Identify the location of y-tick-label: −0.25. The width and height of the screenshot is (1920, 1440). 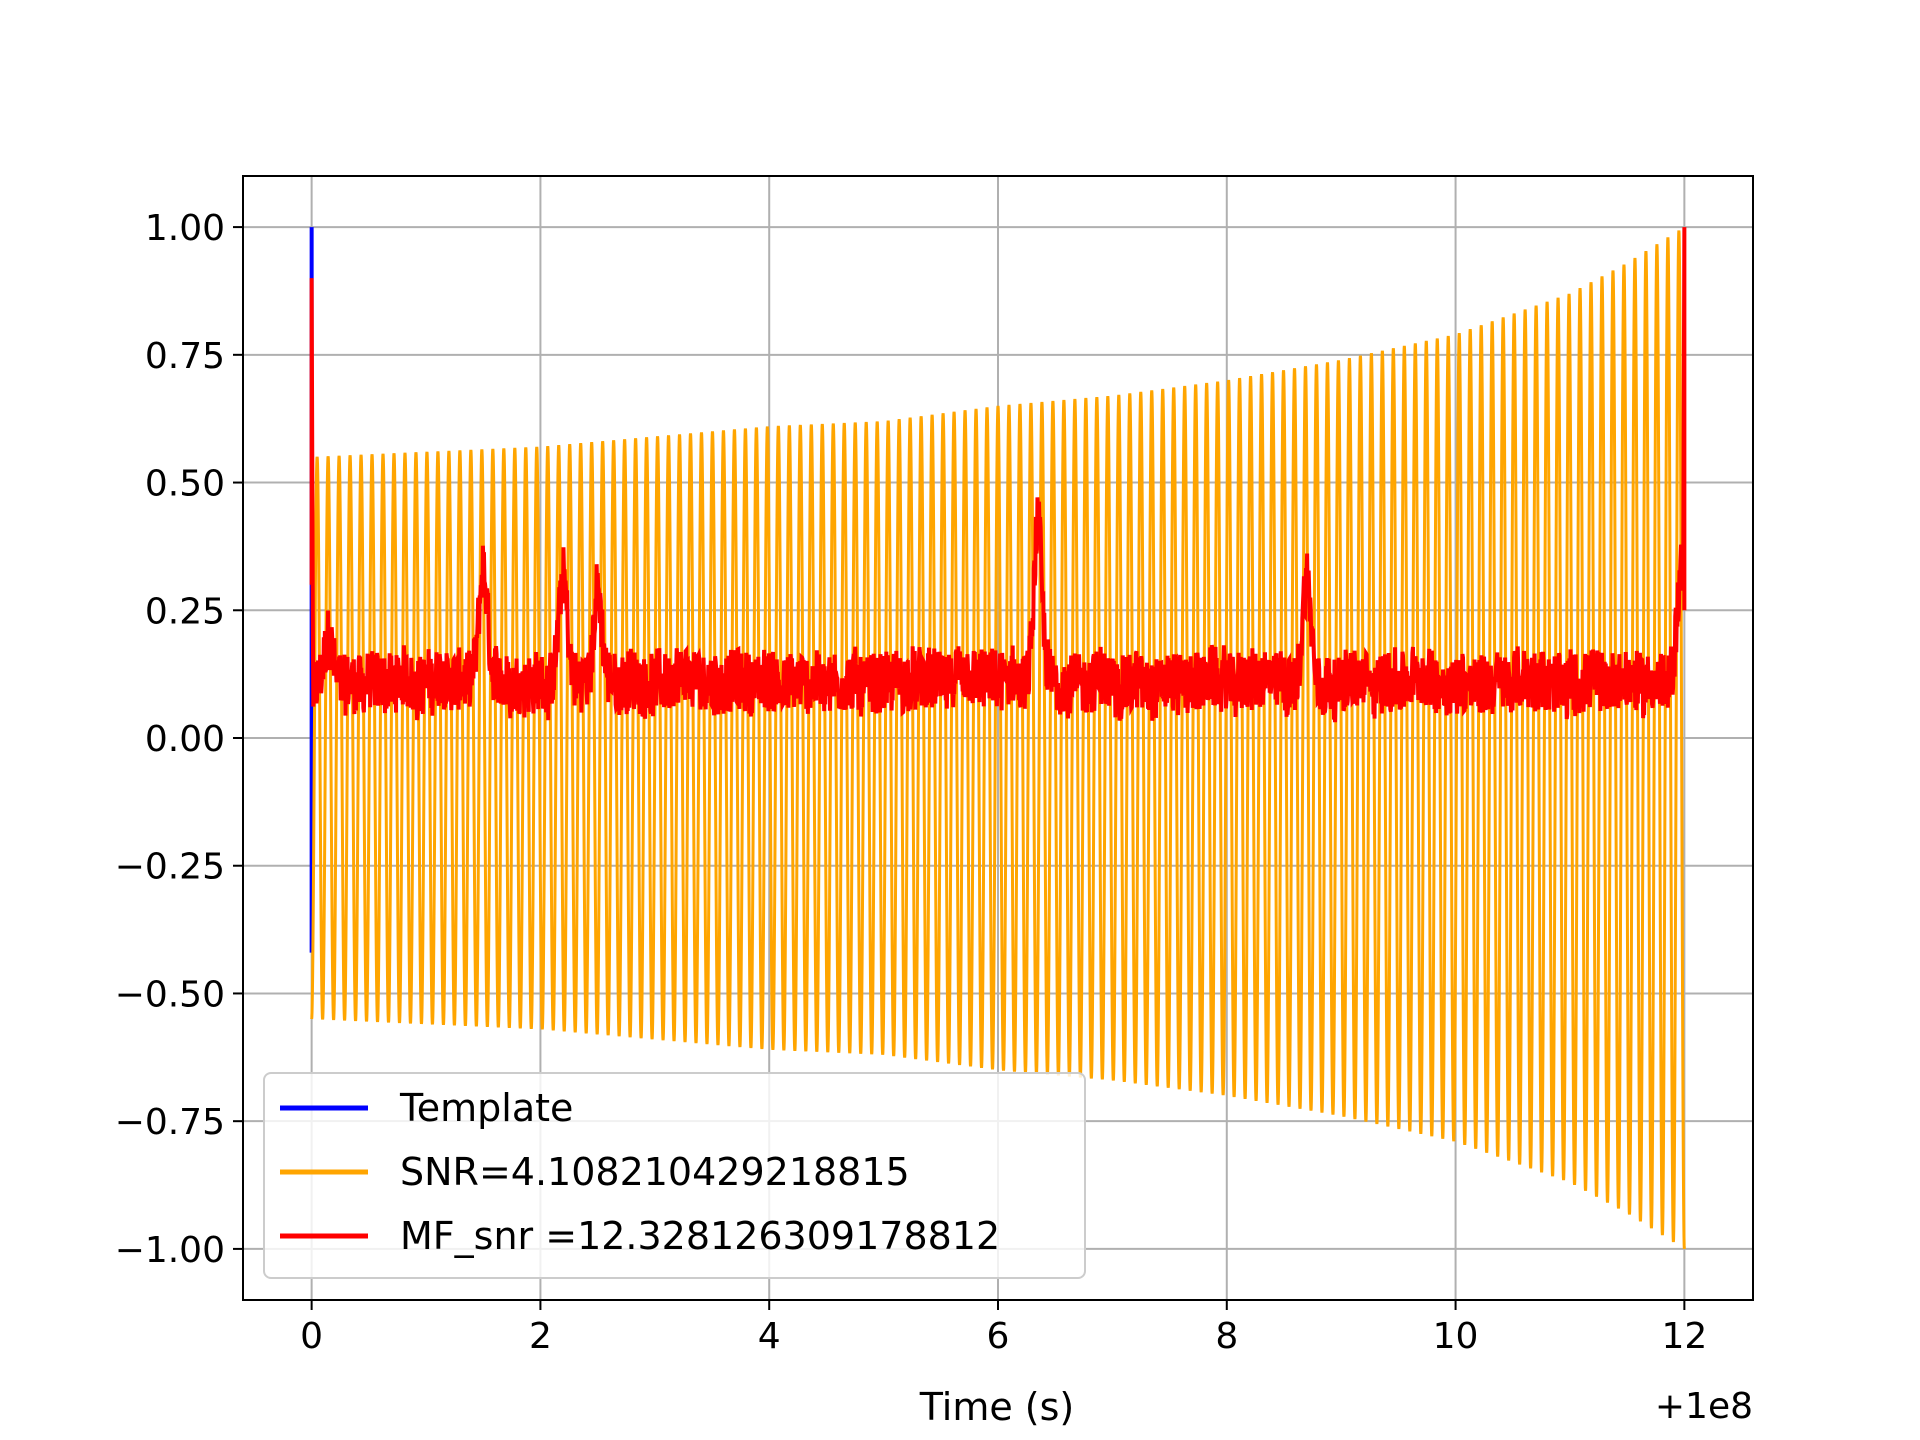
(170, 867).